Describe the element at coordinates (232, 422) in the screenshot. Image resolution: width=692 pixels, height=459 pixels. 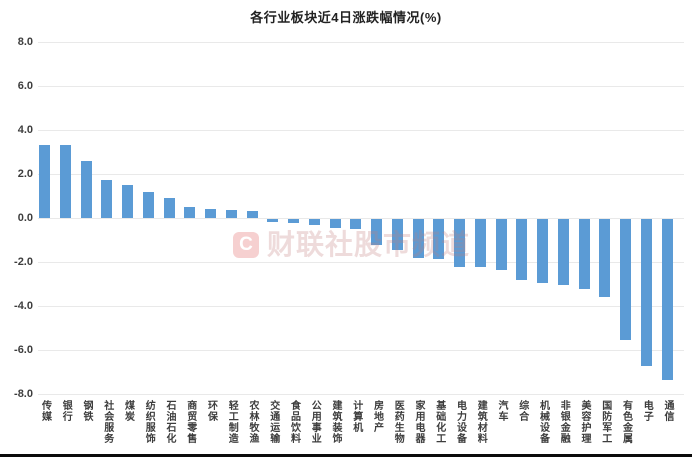
I see `x-axis-label: 轻工制造` at that location.